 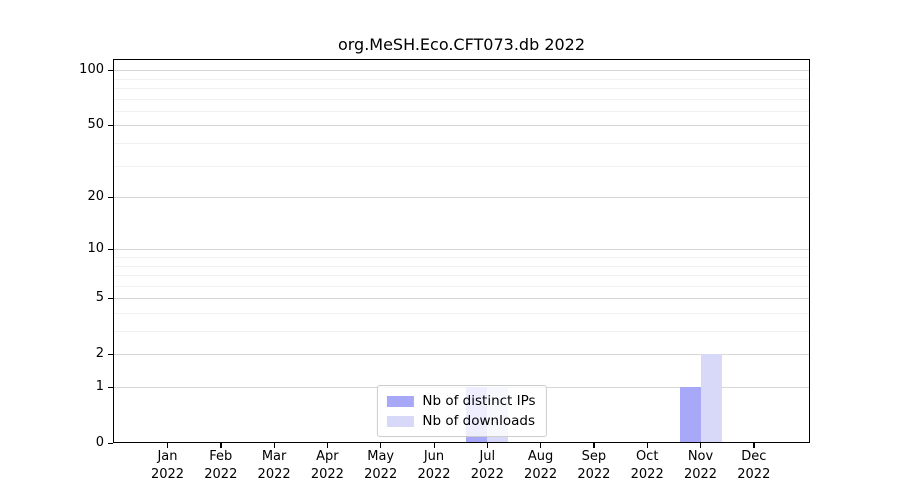 I want to click on x-tick-label: Apr 2022, so click(x=327, y=465).